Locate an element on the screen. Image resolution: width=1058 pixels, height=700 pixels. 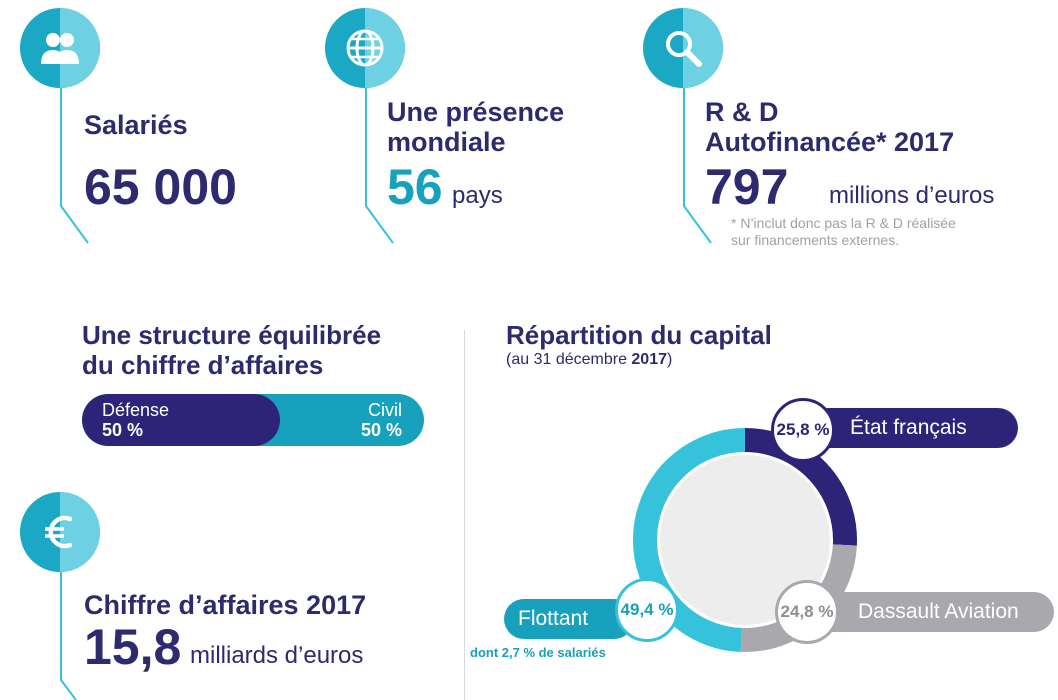
globe-icon-badge is located at coordinates (365, 48).